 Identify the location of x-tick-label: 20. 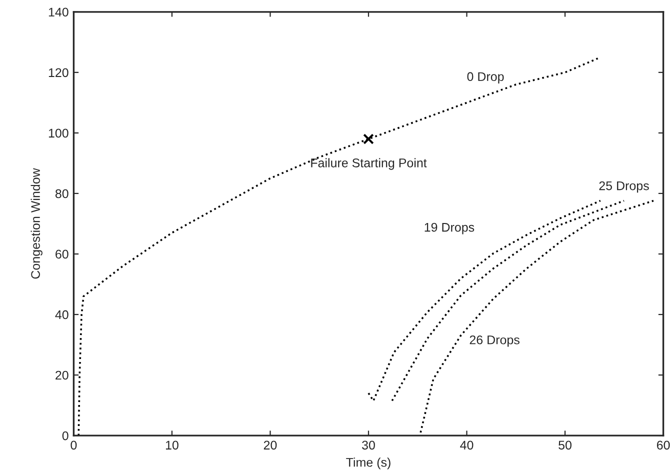
(270, 445).